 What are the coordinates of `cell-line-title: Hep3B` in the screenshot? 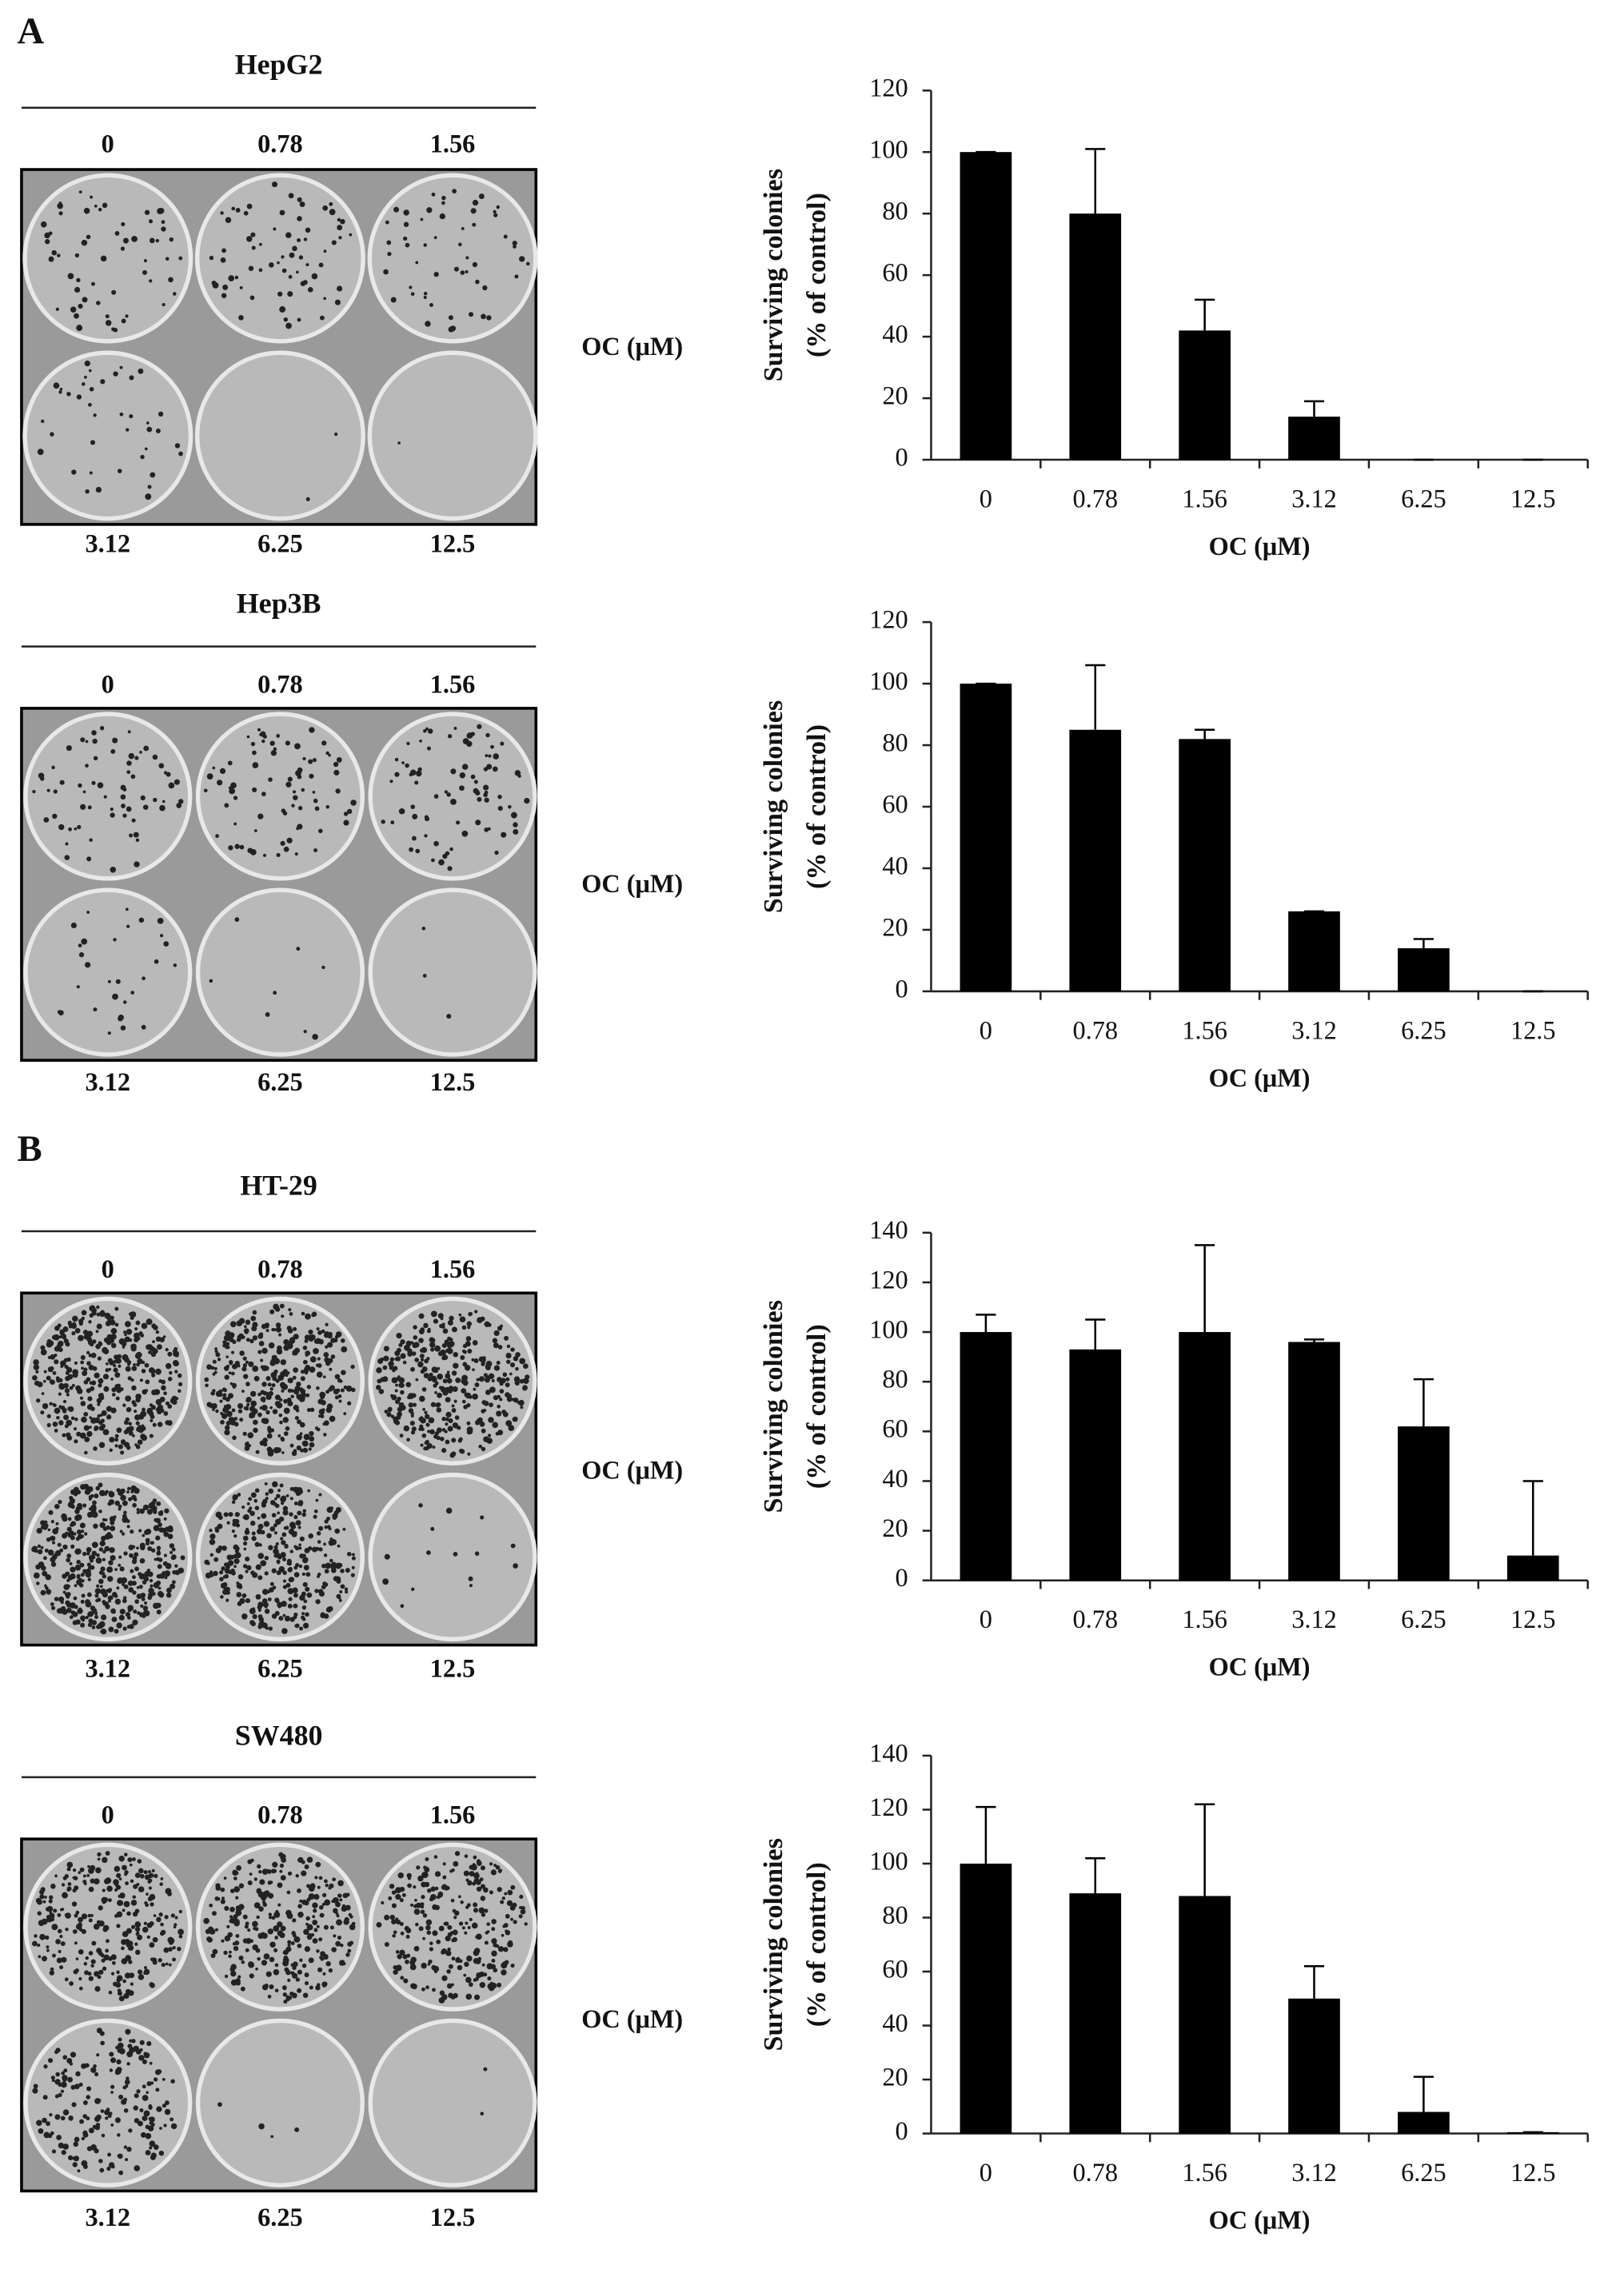 It's located at (279, 604).